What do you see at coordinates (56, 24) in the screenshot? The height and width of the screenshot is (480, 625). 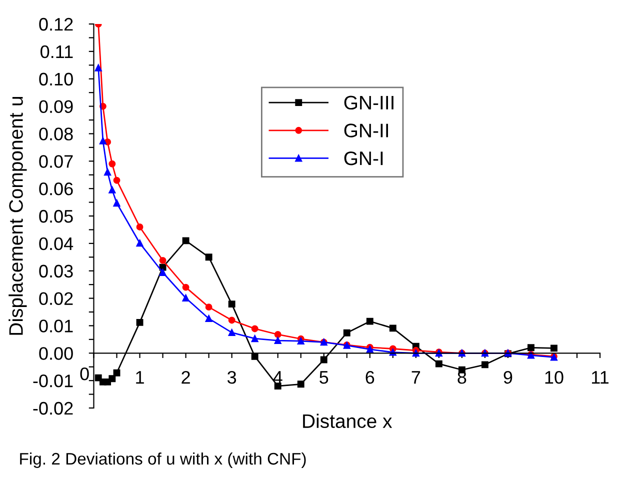 I see `y-tick-label: 0.12` at bounding box center [56, 24].